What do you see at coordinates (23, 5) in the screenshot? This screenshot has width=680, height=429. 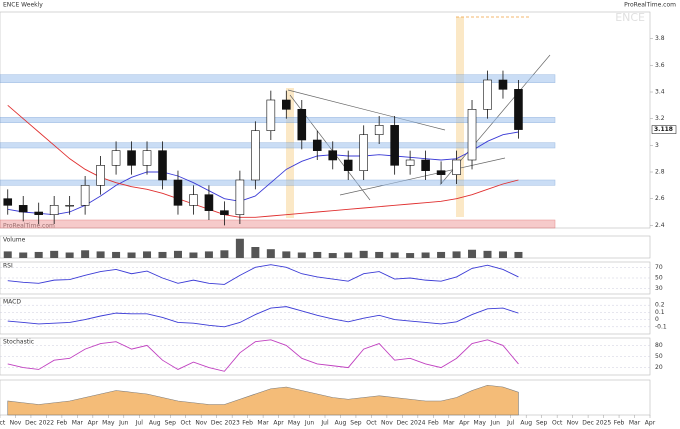 I see `chart-title: ENCE Weekly` at bounding box center [23, 5].